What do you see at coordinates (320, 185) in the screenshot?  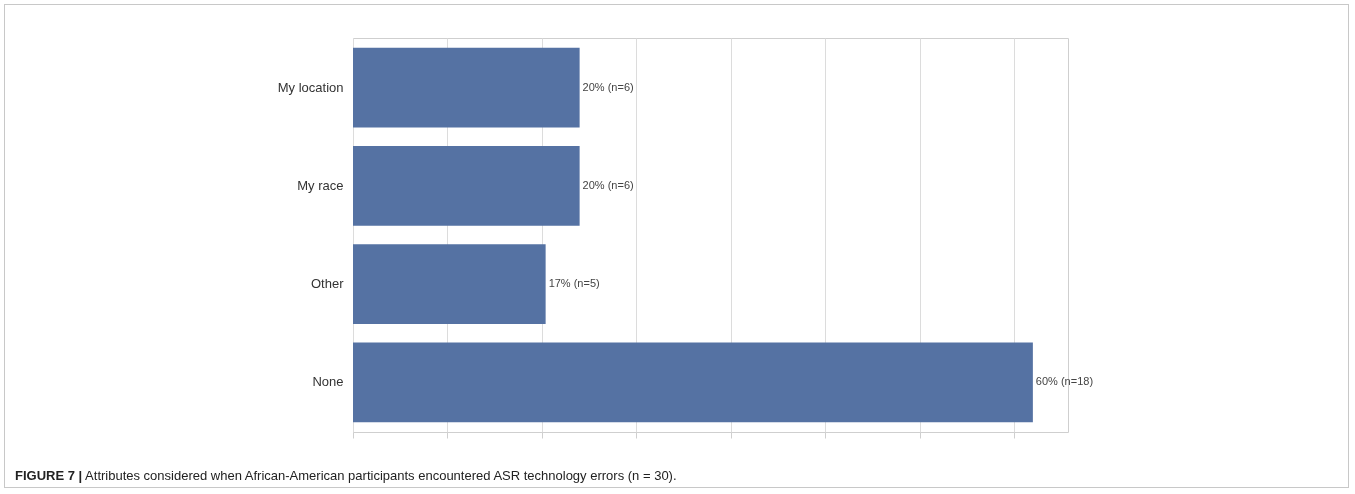 I see `y-tick-label: My race` at bounding box center [320, 185].